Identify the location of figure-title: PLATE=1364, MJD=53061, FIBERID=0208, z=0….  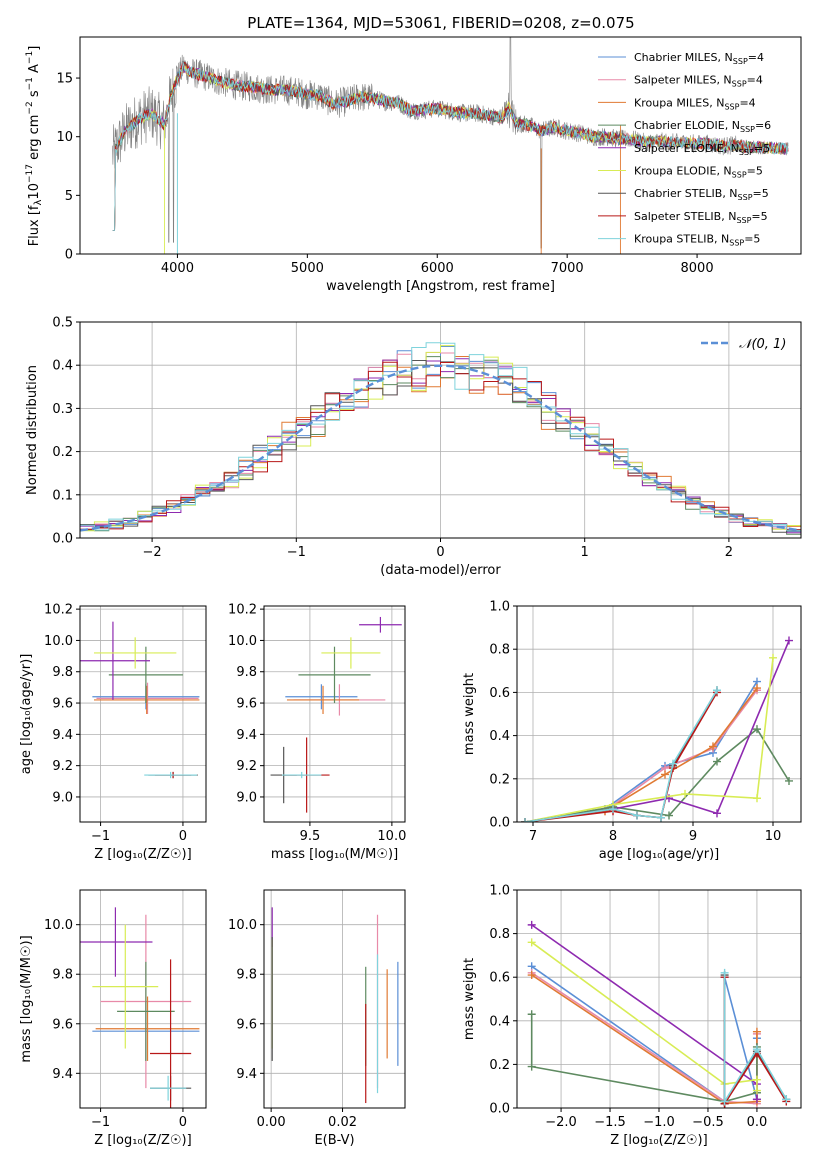
(440, 23).